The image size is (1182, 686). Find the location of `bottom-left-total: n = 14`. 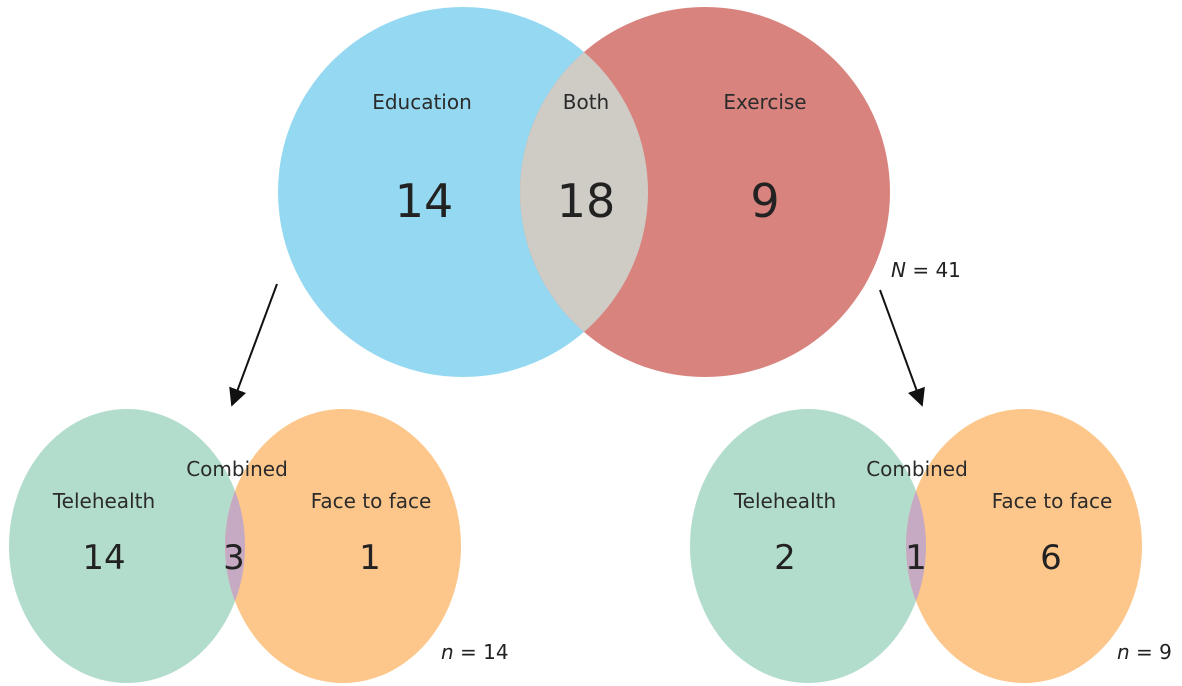

bottom-left-total: n = 14 is located at coordinates (475, 652).